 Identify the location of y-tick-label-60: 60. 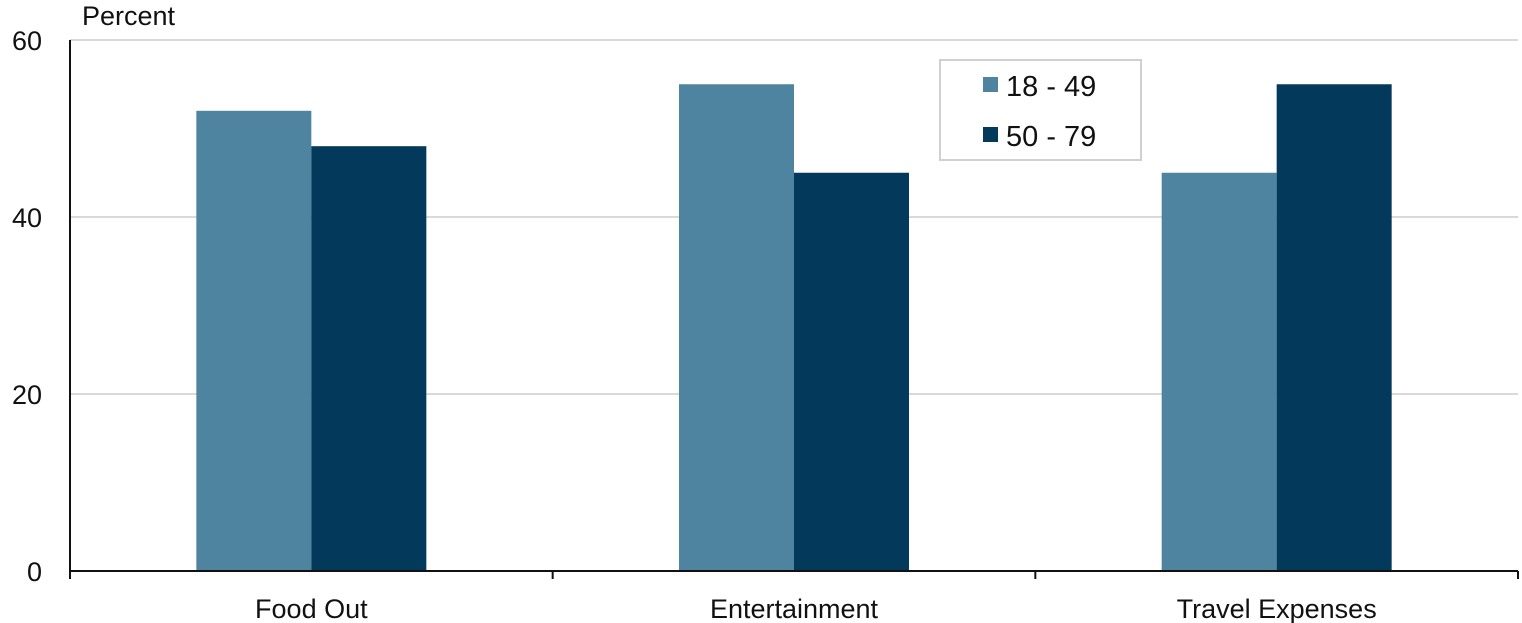
(27, 41).